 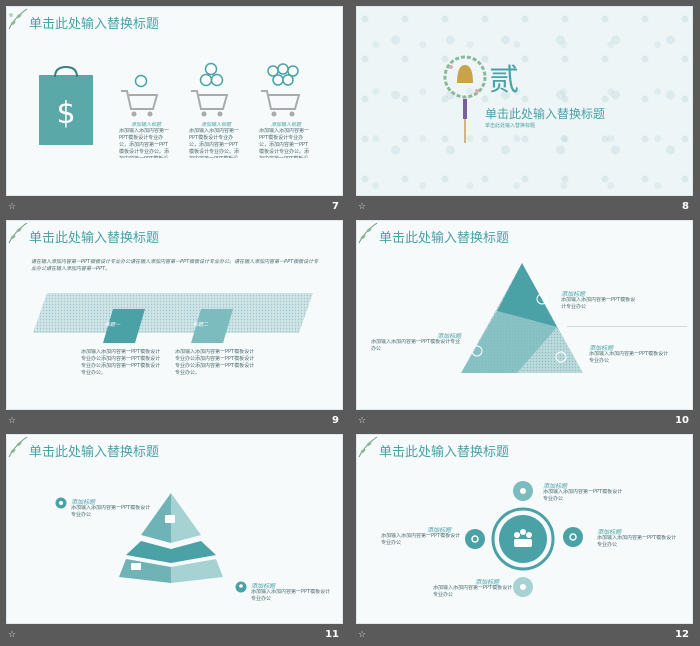 What do you see at coordinates (281, 90) in the screenshot?
I see `cart-many-coins-icon` at bounding box center [281, 90].